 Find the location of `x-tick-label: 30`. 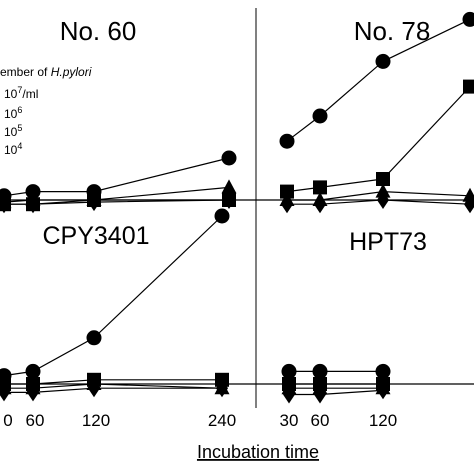

x-tick-label: 30 is located at coordinates (289, 420).